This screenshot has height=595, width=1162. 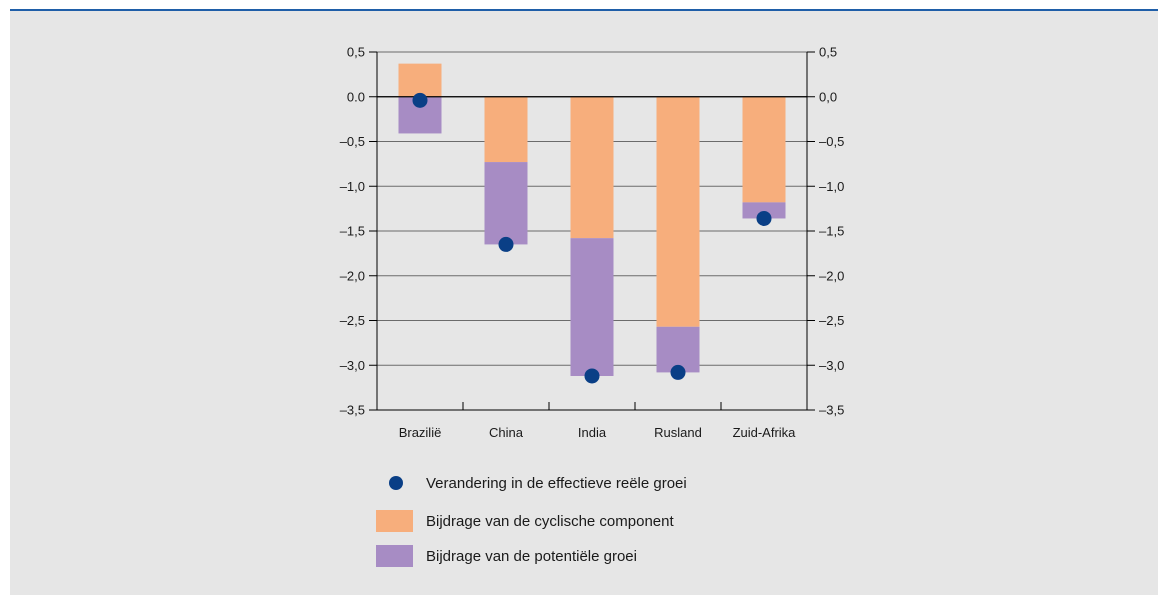 I want to click on legend-swatch-dot, so click(x=396, y=483).